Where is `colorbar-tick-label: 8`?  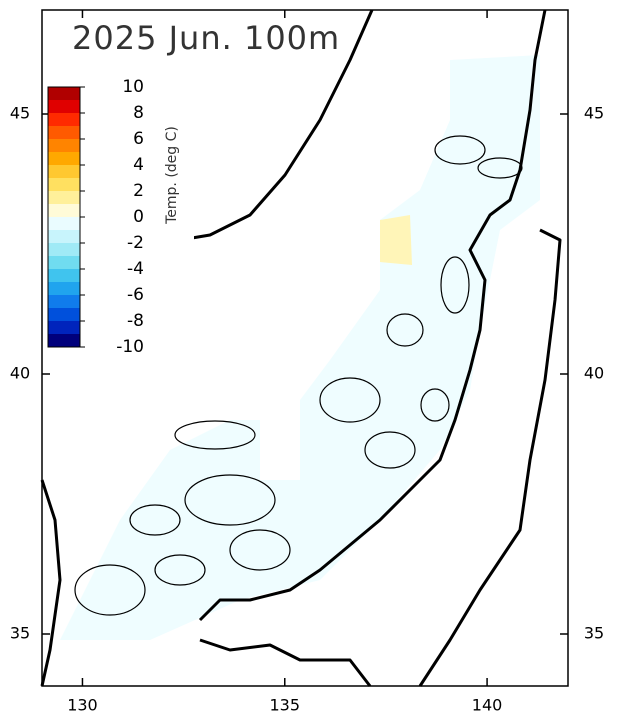 colorbar-tick-label: 8 is located at coordinates (138, 113).